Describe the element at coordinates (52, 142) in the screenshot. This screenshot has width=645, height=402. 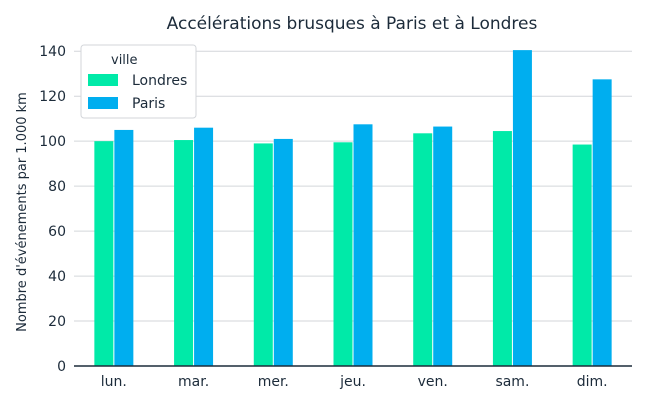
I see `y-tick-label: 100` at that location.